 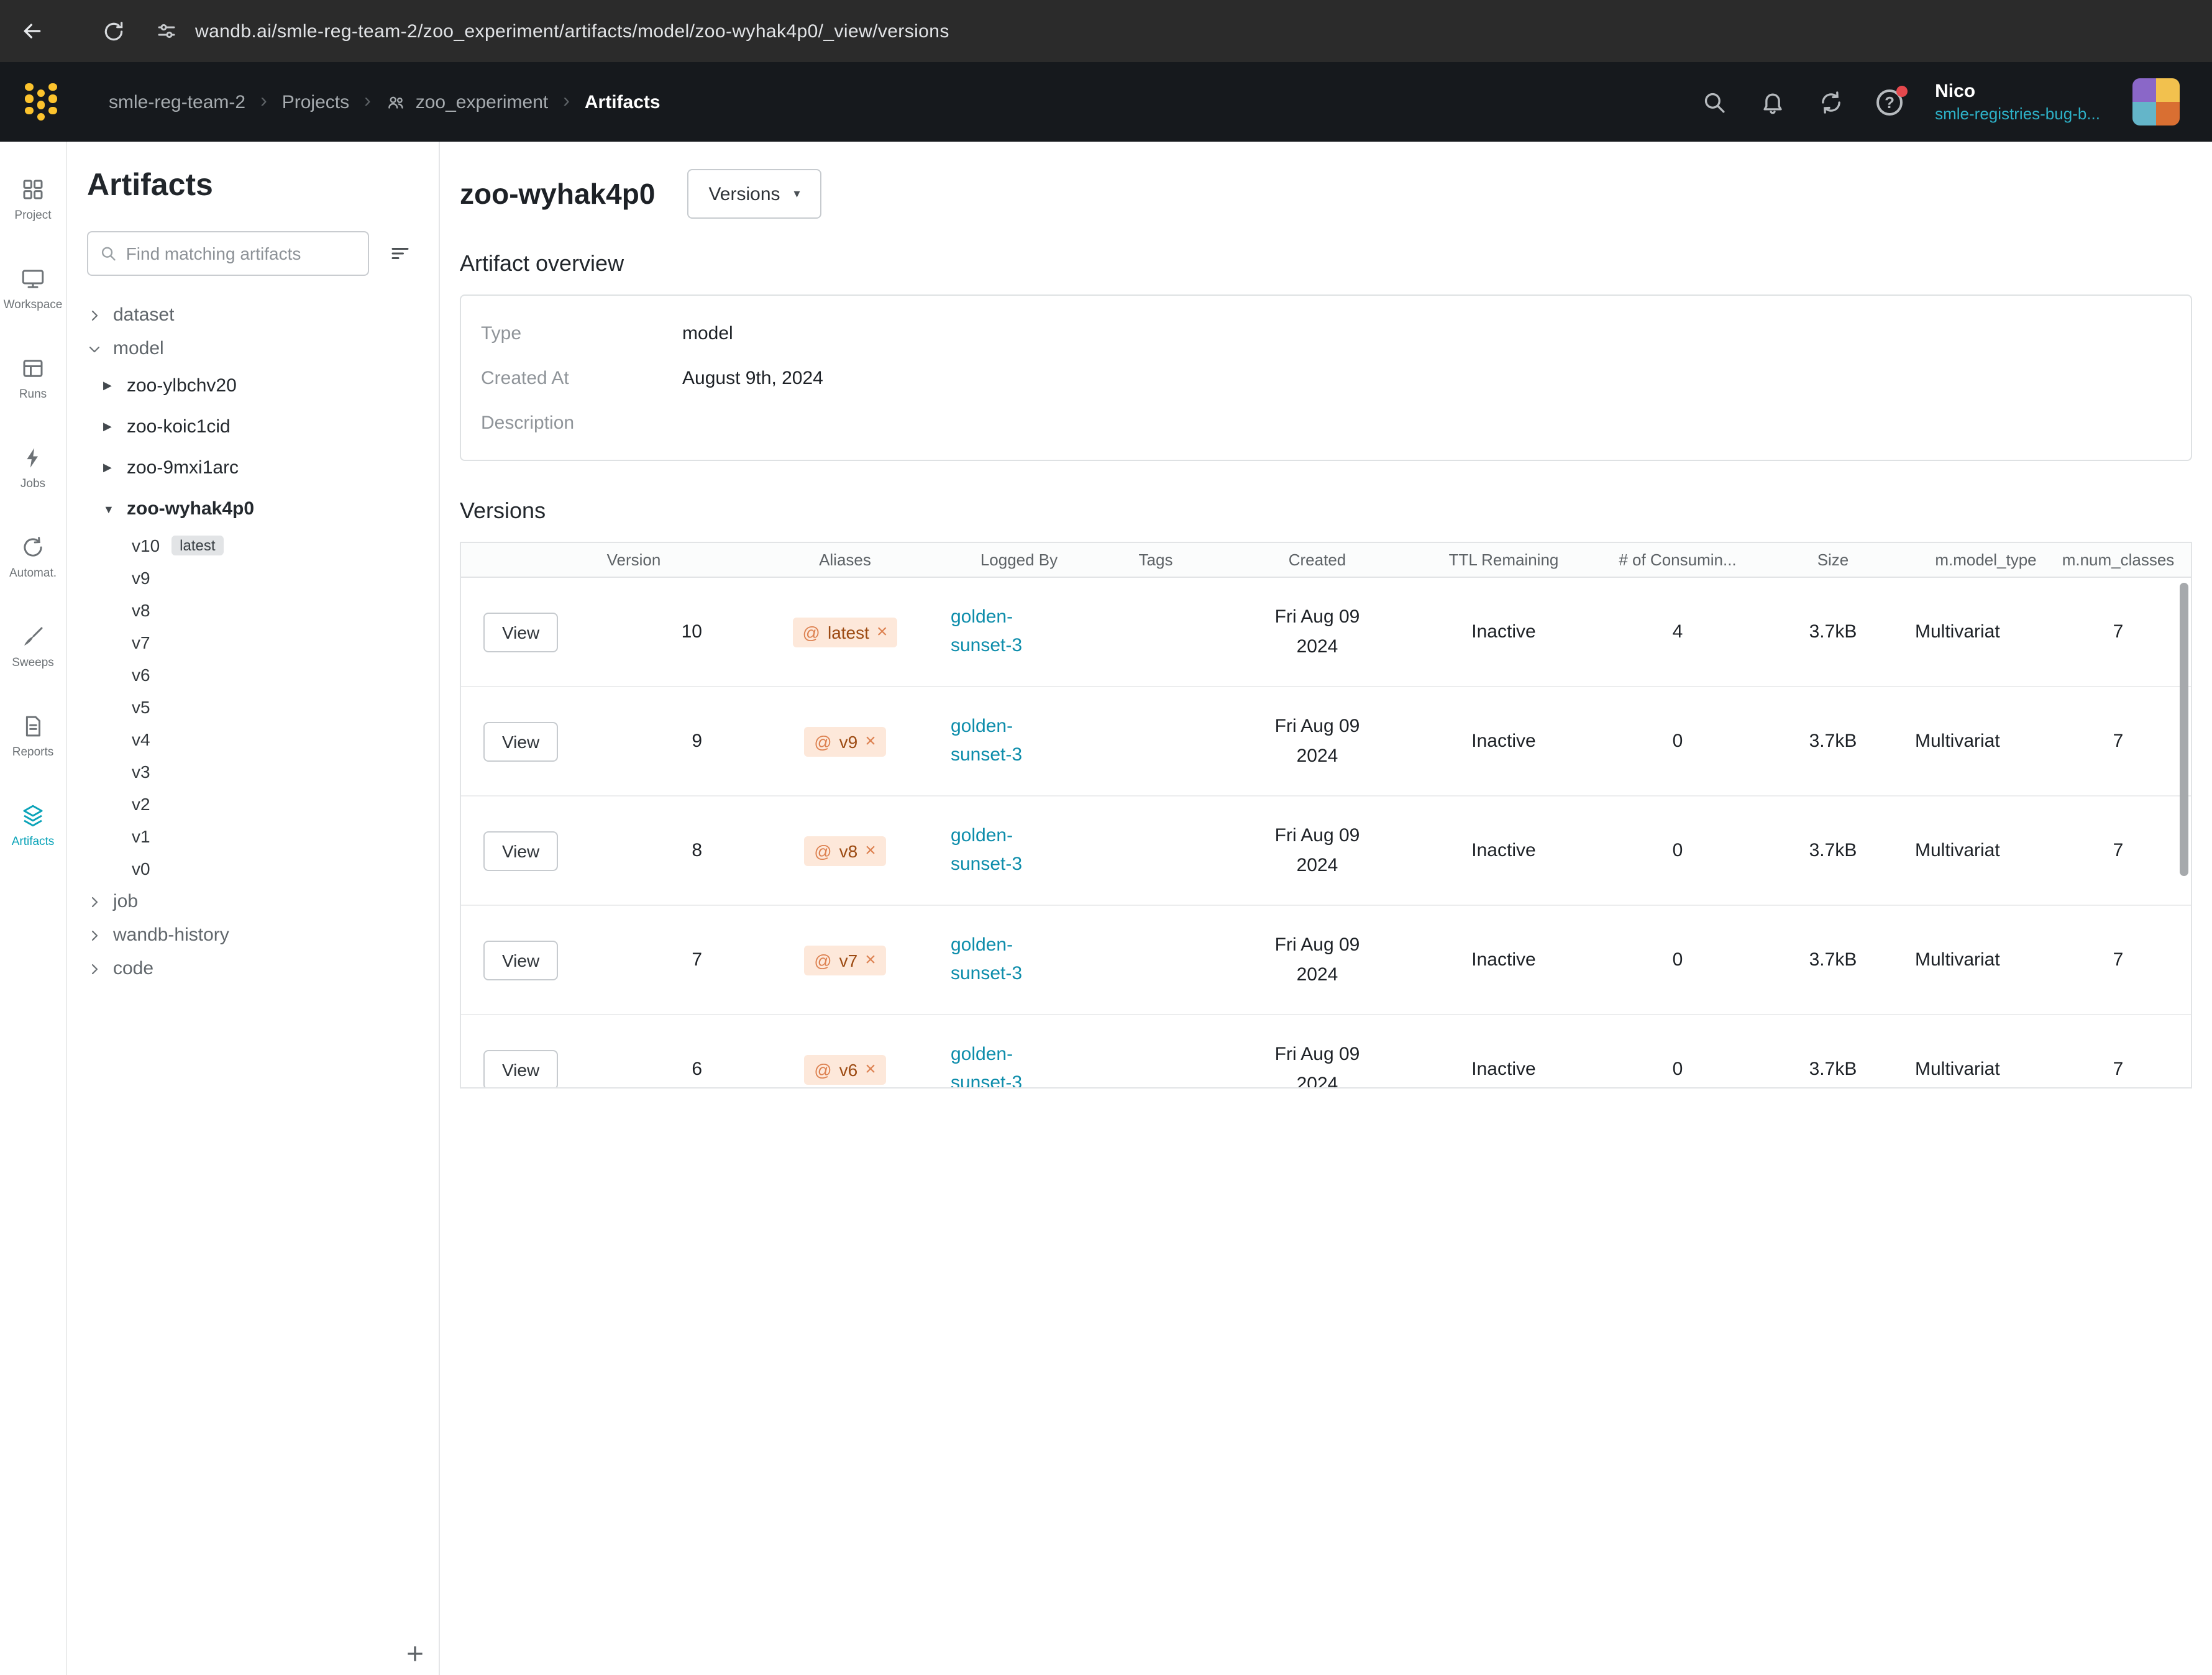 I want to click on version-label: v1, so click(x=141, y=836).